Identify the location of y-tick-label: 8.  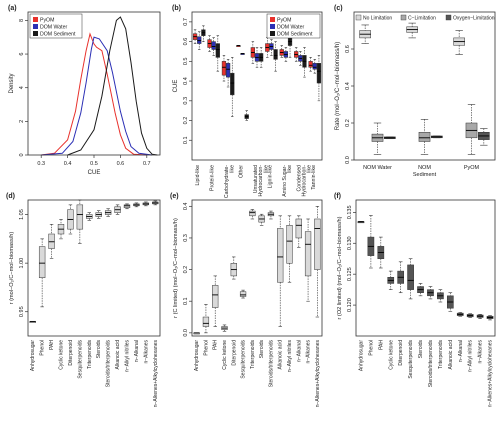
(22, 20).